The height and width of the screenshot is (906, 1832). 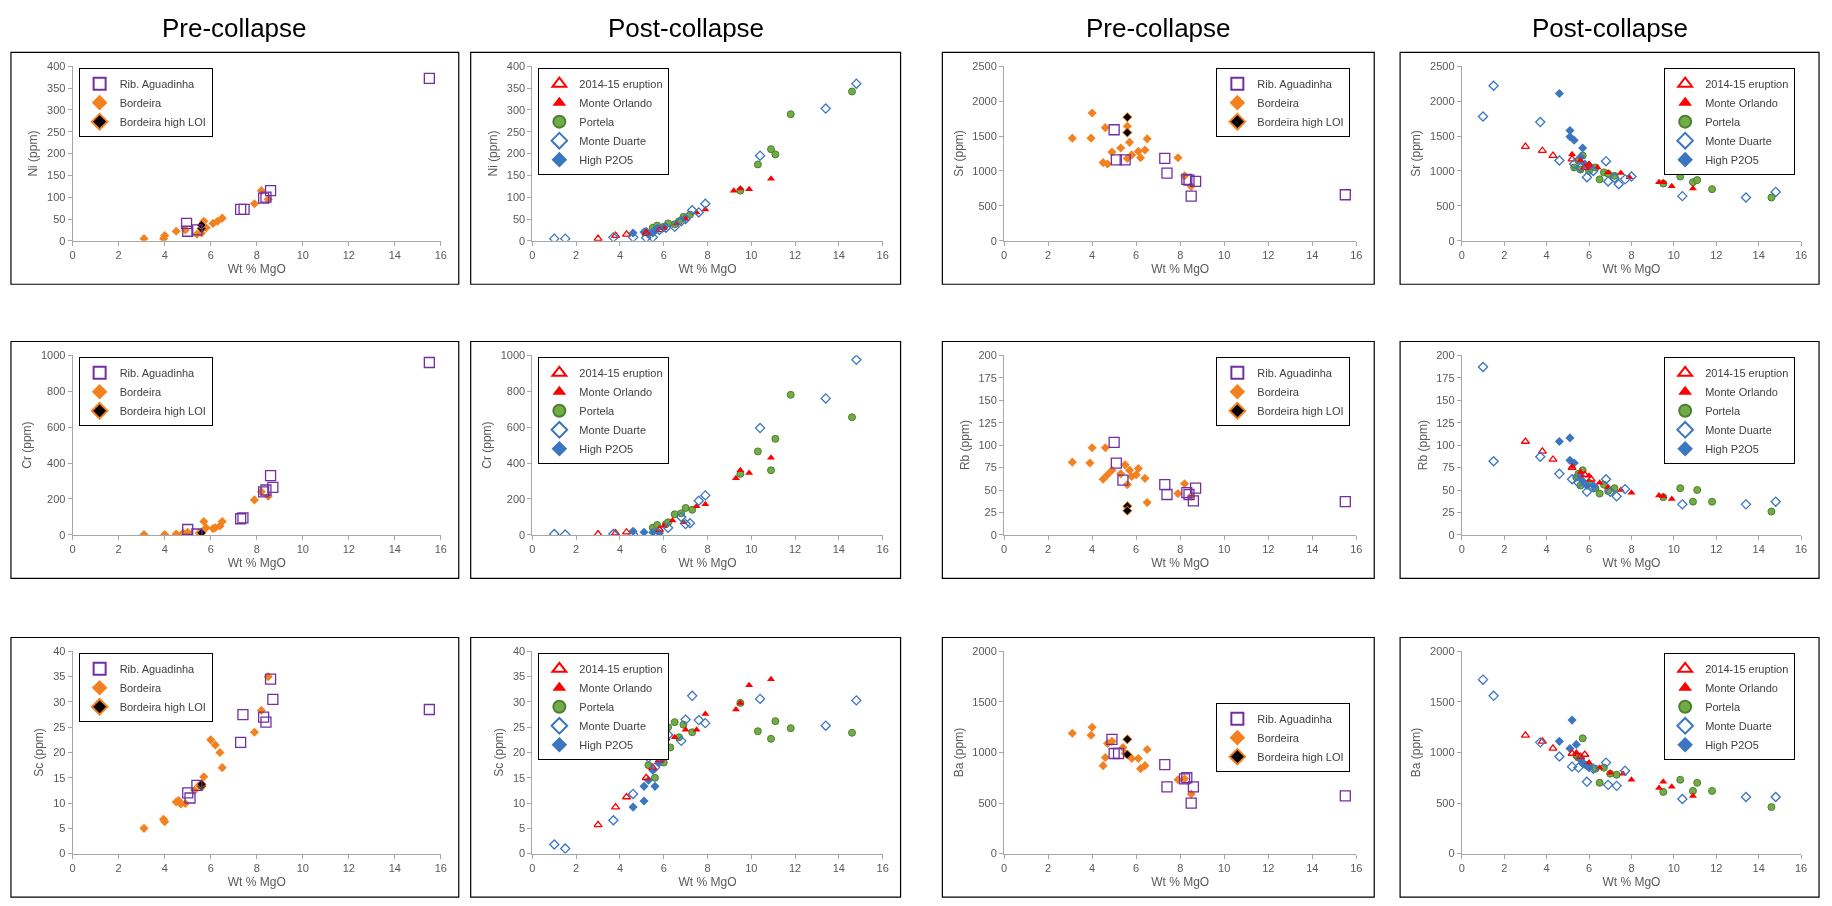 I want to click on y-tick-label: 30, so click(x=59, y=701).